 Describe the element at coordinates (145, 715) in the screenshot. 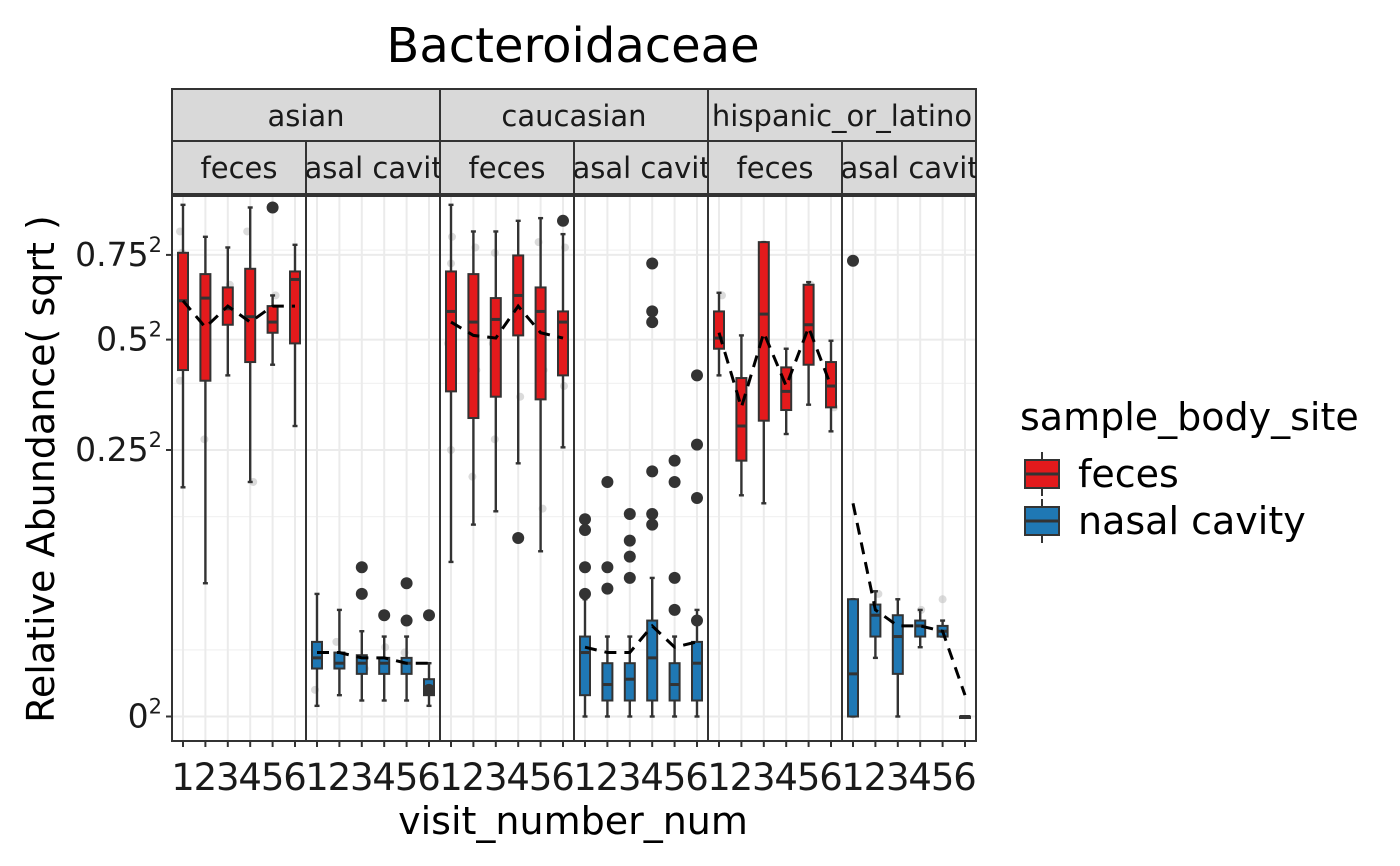

I see `y-tick-label: 02` at that location.